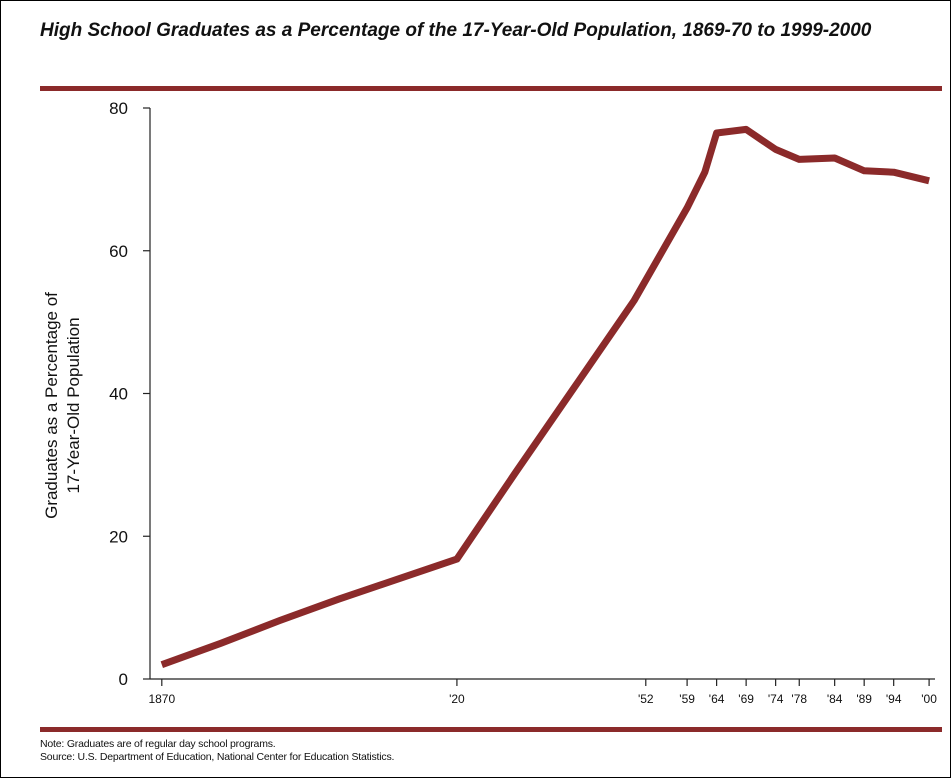 This screenshot has width=951, height=778. I want to click on x-tick-label: '78, so click(799, 699).